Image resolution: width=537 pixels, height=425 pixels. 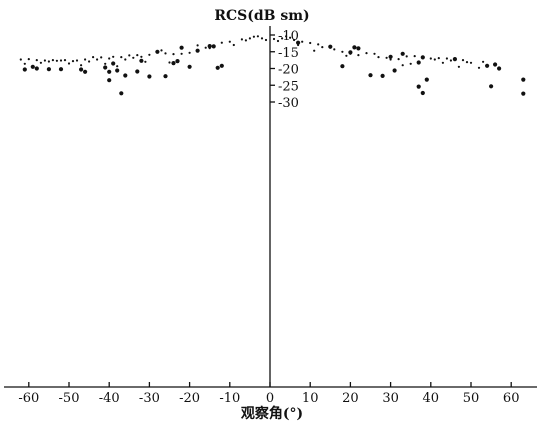 What do you see at coordinates (288, 70) in the screenshot?
I see `y-tick-label: -20` at bounding box center [288, 70].